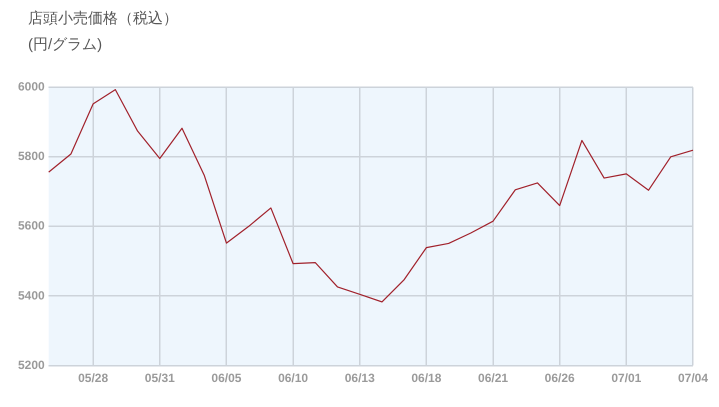 This screenshot has height=407, width=719. I want to click on y-tick-label: 5800, so click(32, 156).